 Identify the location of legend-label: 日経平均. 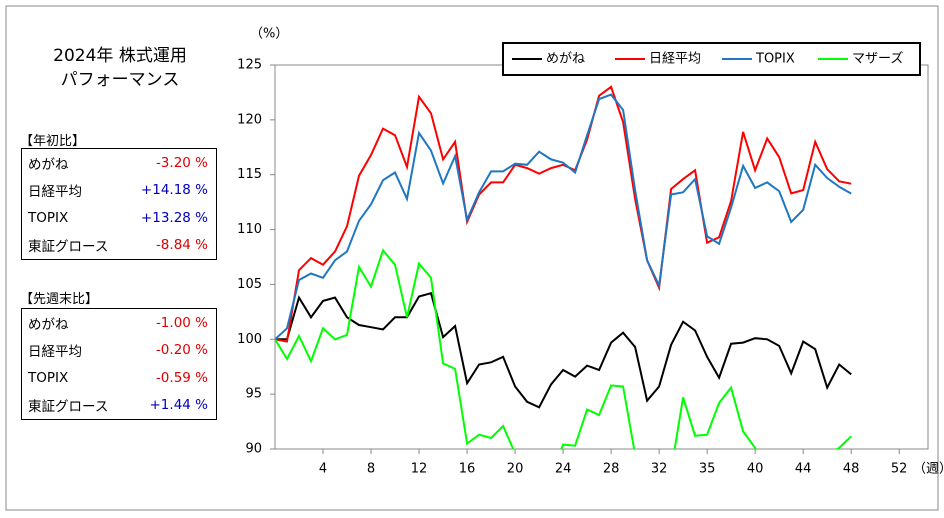
(675, 59).